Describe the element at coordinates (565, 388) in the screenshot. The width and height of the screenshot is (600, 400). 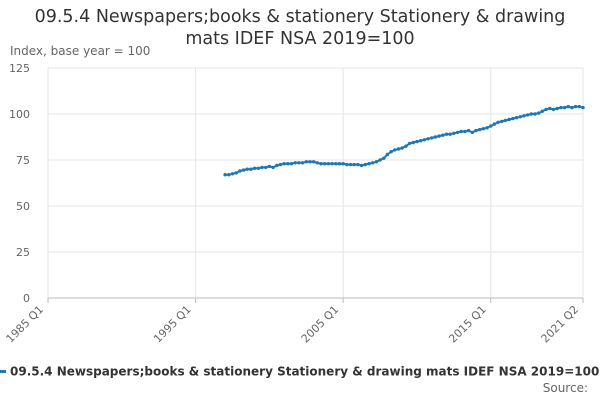
I see `source-label: Source:` at that location.